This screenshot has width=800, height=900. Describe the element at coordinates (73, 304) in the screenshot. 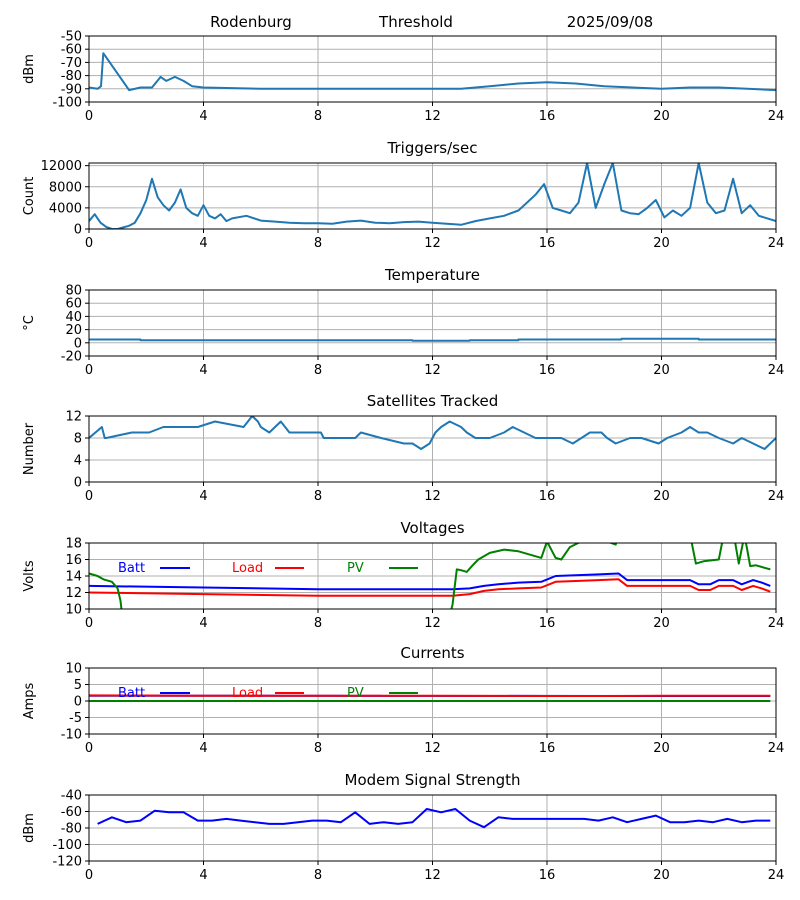

I see `y-tick-label: 60` at that location.